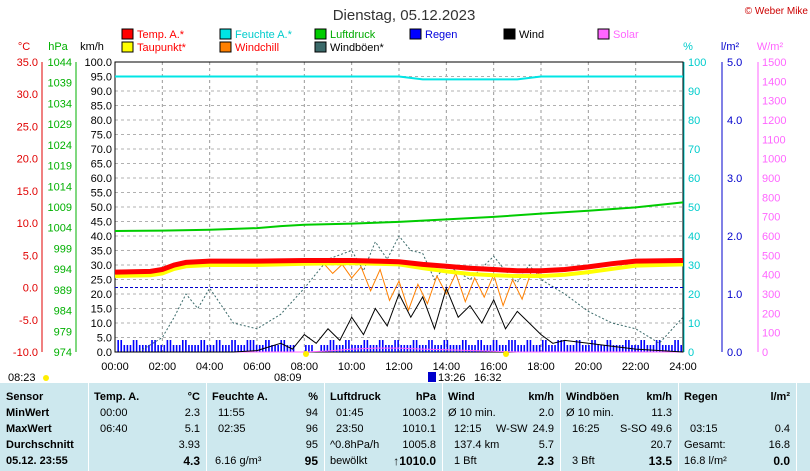 The image size is (810, 471). I want to click on marker-label: 13:26, so click(452, 377).